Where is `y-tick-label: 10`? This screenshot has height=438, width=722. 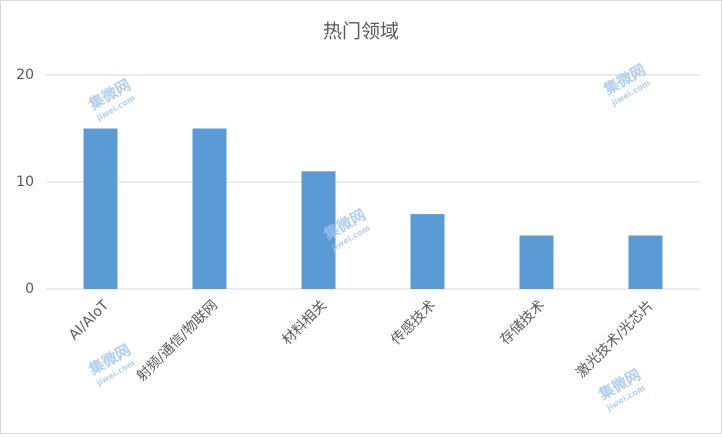 y-tick-label: 10 is located at coordinates (25, 182).